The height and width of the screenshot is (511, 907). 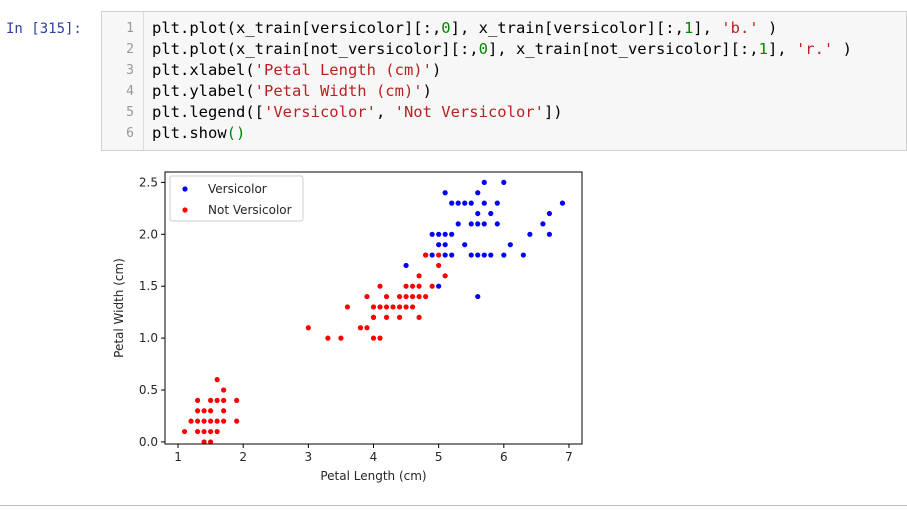 What do you see at coordinates (567, 28) in the screenshot?
I see `code-token: ], x_train[versicolor][:,` at bounding box center [567, 28].